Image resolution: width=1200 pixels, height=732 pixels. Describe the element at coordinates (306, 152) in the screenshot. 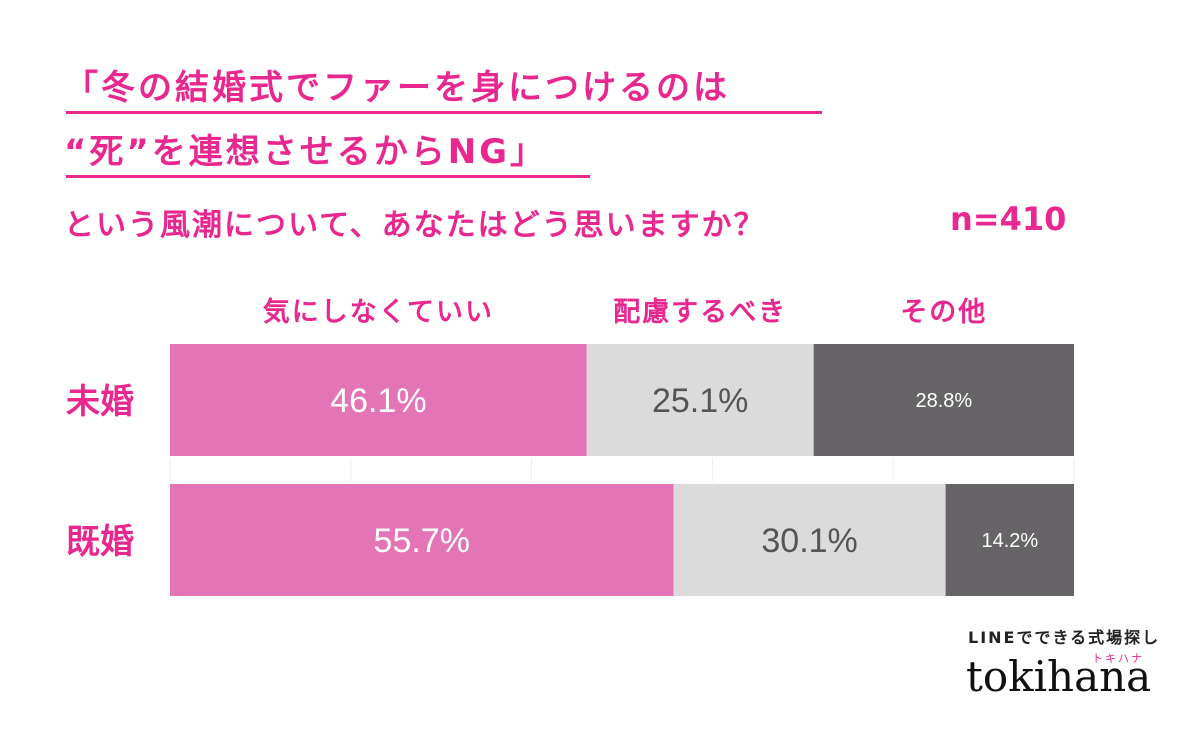

I see `chart-title-line-2: “死”を連想させるからNG」` at that location.